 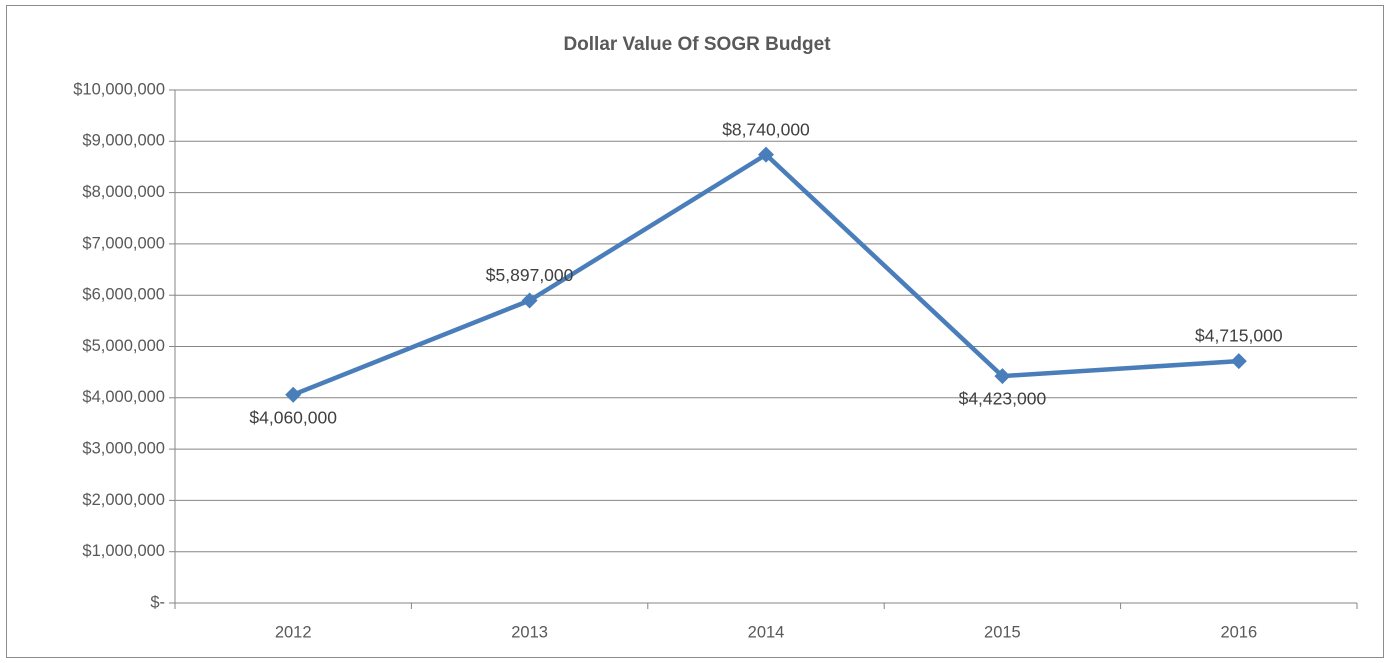 What do you see at coordinates (1239, 336) in the screenshot?
I see `data-label: $4,715,000` at bounding box center [1239, 336].